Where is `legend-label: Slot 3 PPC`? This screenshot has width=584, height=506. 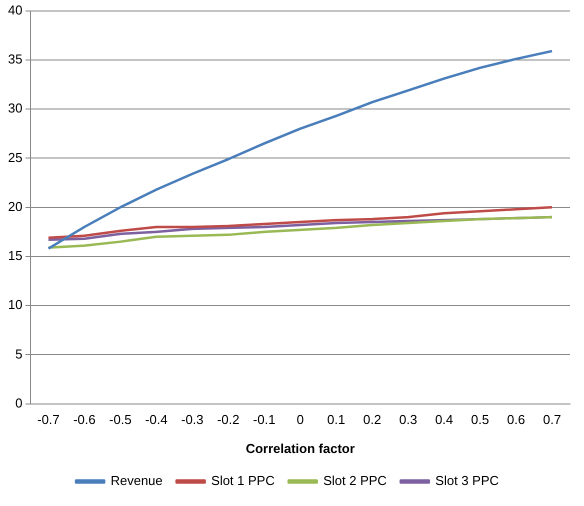 legend-label: Slot 3 PPC is located at coordinates (467, 480).